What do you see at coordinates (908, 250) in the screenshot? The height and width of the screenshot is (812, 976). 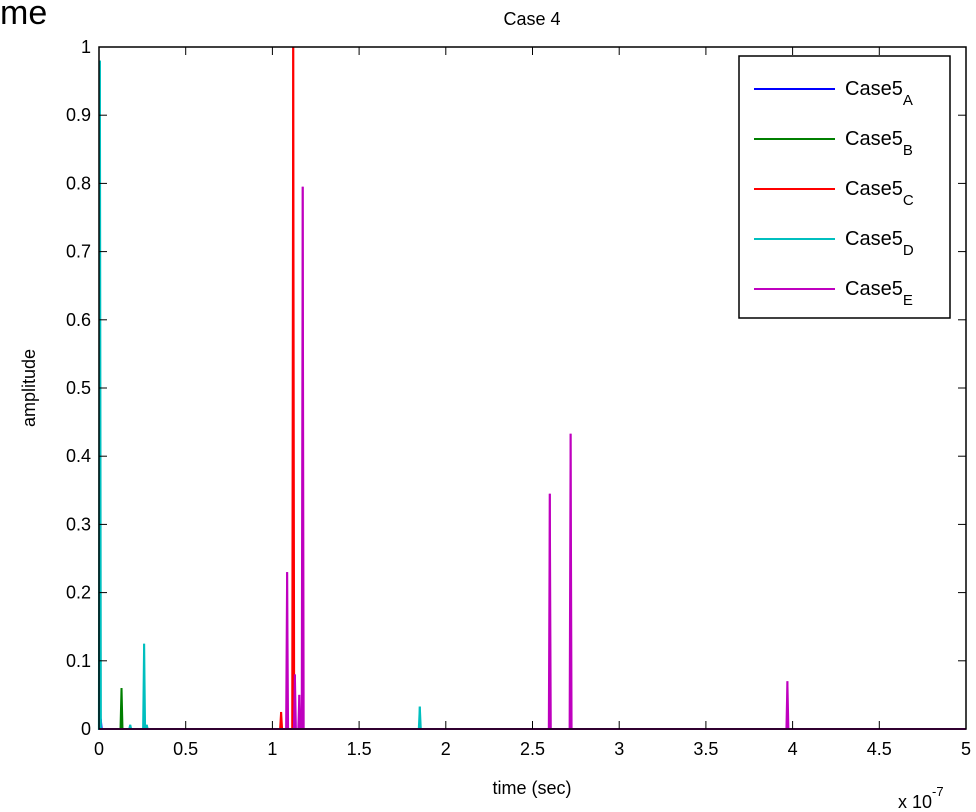 I see `legend-label-subscript: D` at bounding box center [908, 250].